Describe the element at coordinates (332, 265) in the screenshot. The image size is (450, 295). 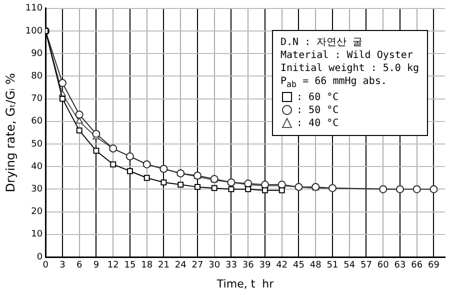
I see `x-tick-label: 51` at that location.